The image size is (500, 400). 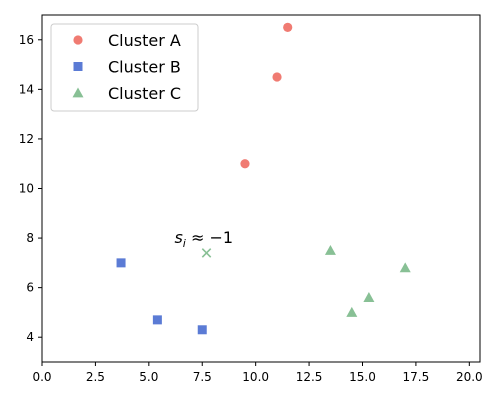 What do you see at coordinates (144, 40) in the screenshot?
I see `legend-label: Cluster A` at bounding box center [144, 40].